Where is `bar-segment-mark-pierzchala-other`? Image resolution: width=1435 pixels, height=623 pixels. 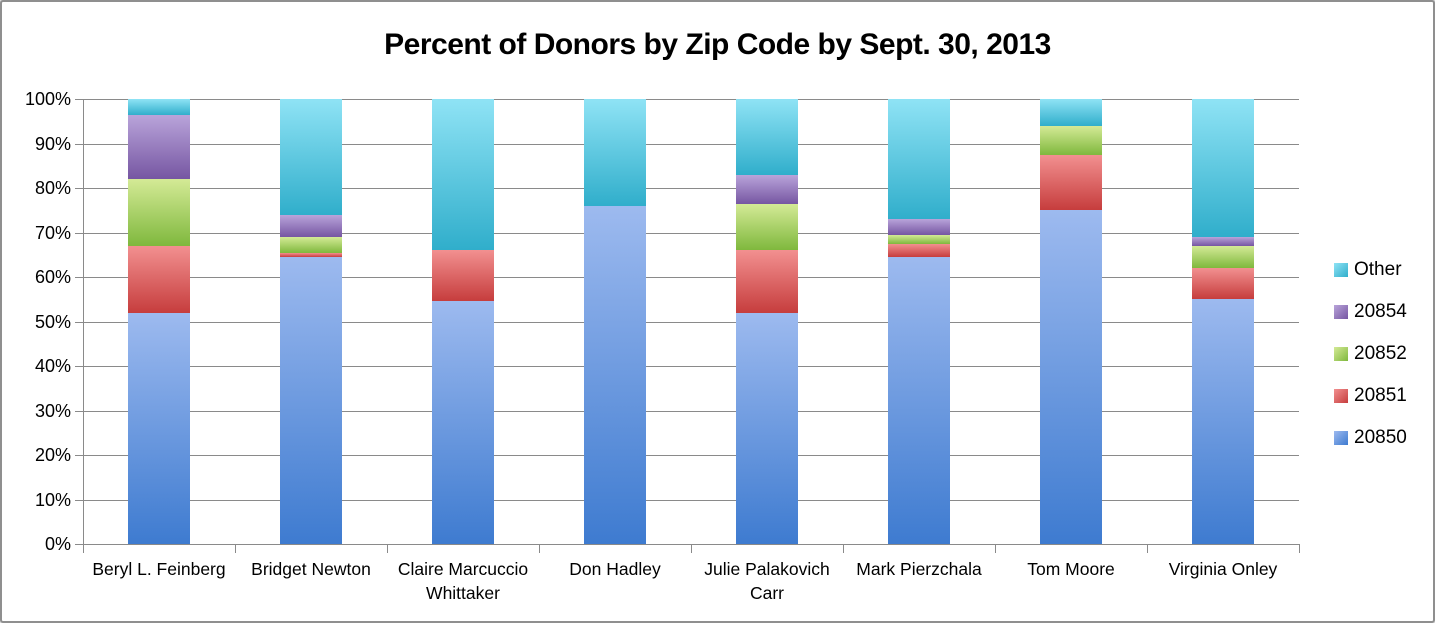 bar-segment-mark-pierzchala-other is located at coordinates (919, 159).